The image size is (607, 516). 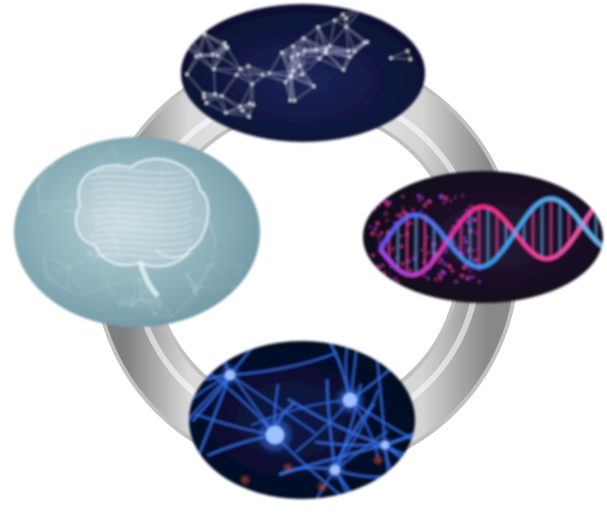 What do you see at coordinates (322, 487) in the screenshot?
I see `neuron-spark` at bounding box center [322, 487].